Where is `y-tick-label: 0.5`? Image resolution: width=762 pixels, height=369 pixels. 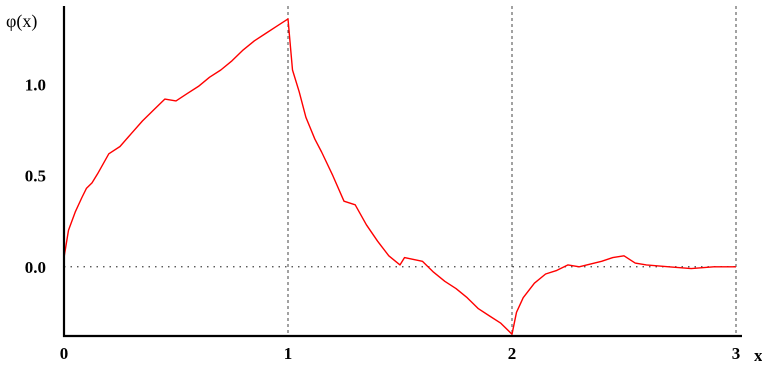
y-tick-label: 0.5 is located at coordinates (35, 176).